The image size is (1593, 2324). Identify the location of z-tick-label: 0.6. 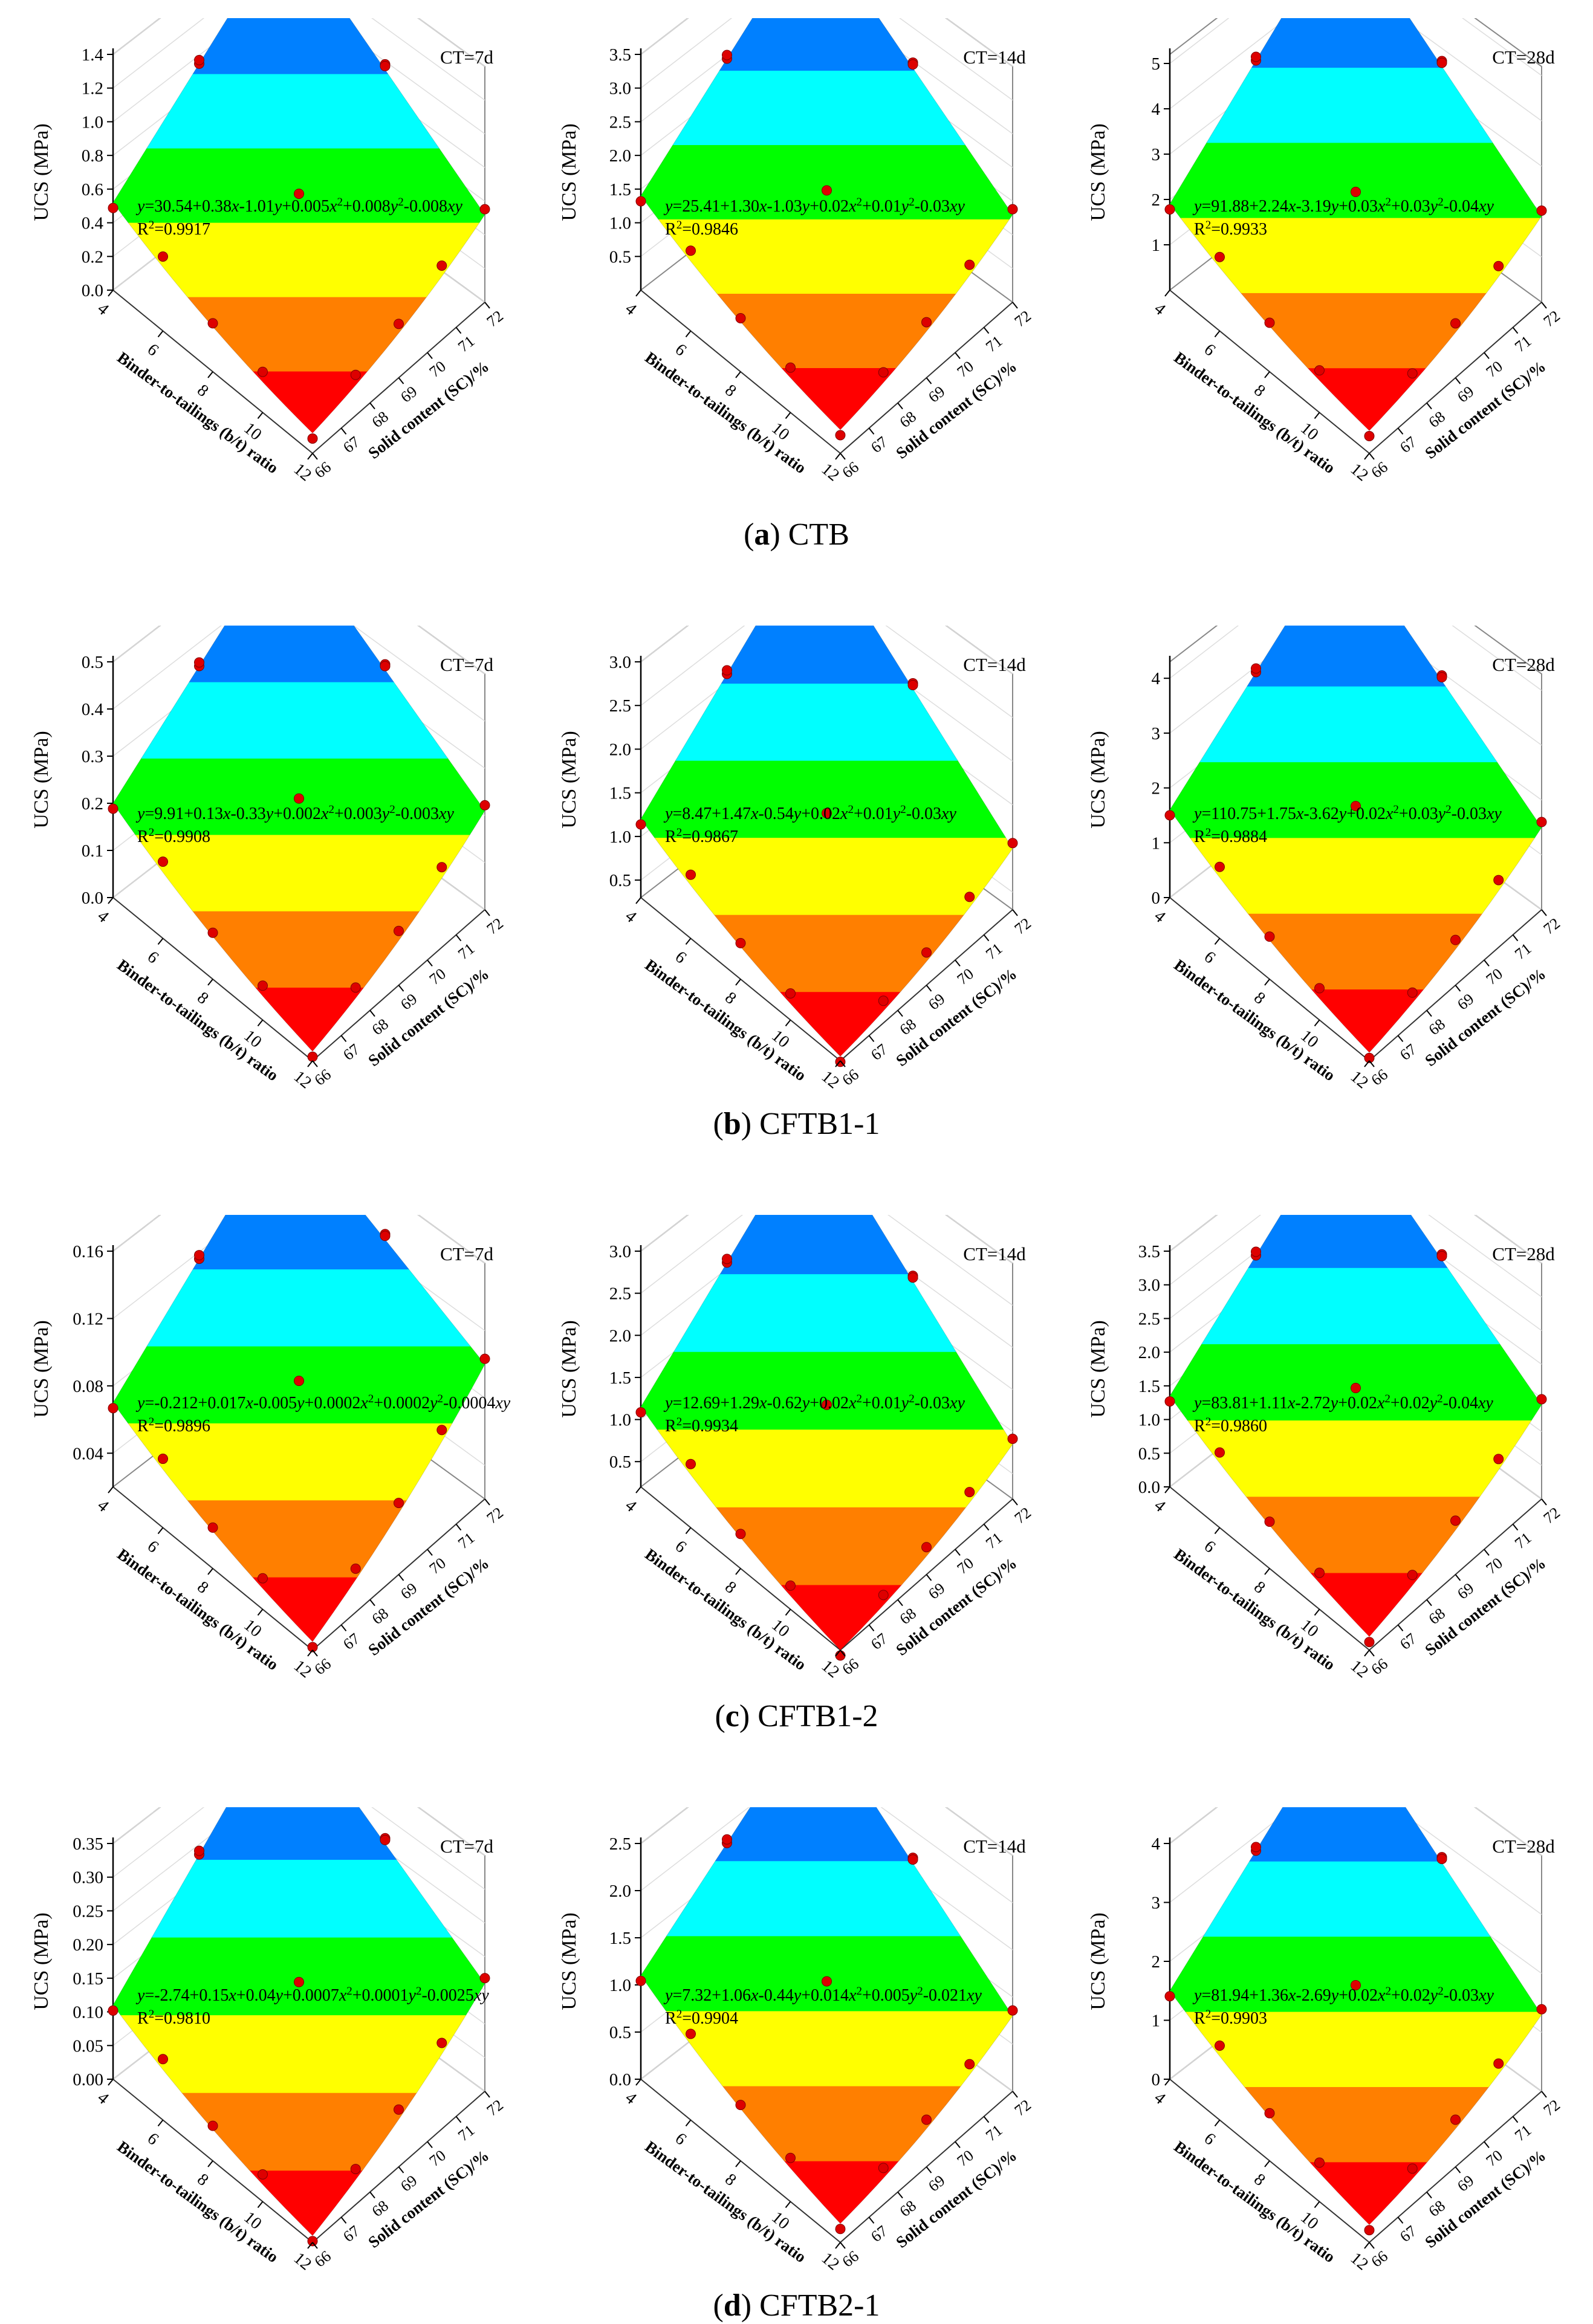
(92, 189).